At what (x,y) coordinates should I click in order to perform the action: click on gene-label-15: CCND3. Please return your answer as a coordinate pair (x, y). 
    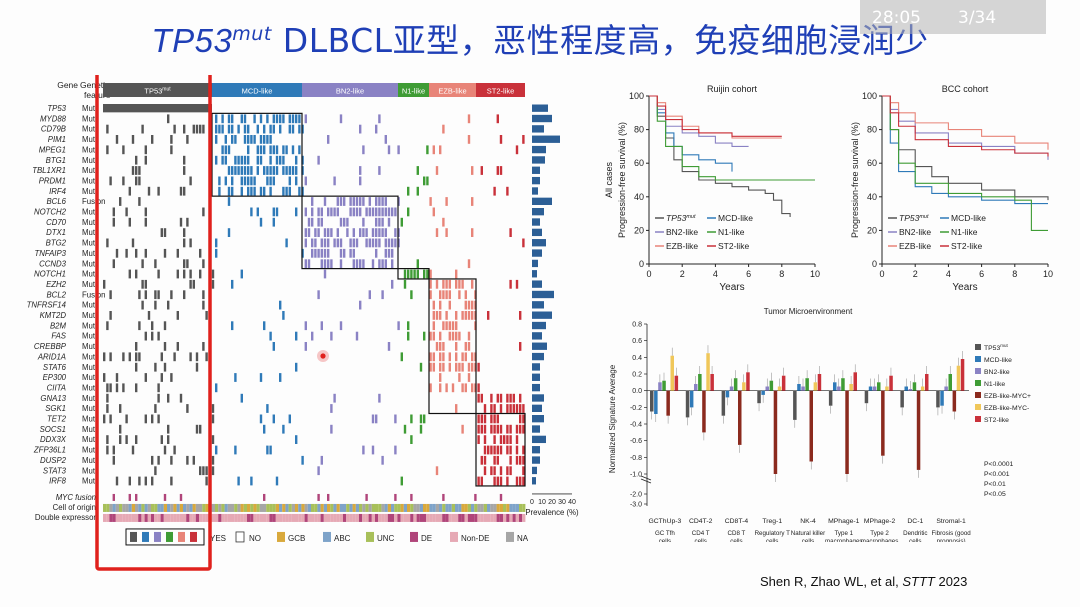
    Looking at the image, I should click on (53, 263).